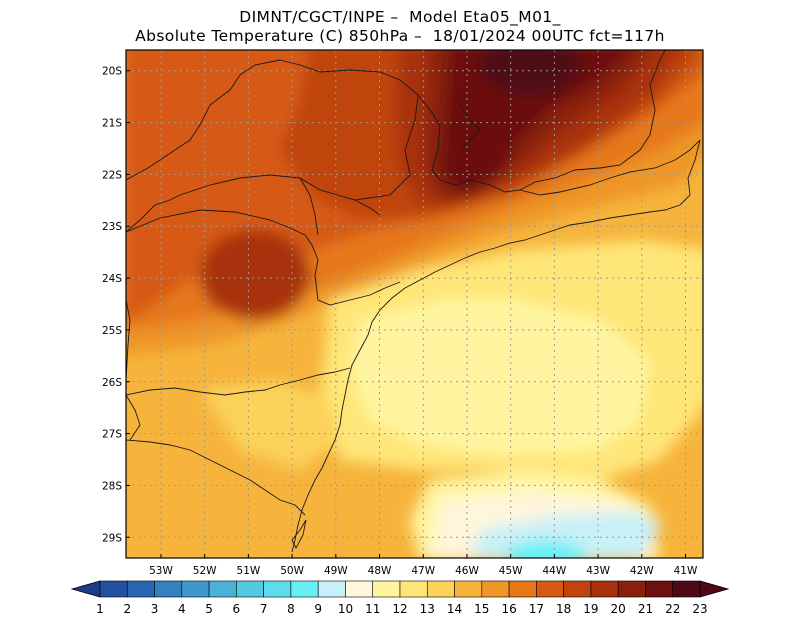 This screenshot has height=618, width=800. Describe the element at coordinates (467, 571) in the screenshot. I see `lon-label: 46W` at that location.